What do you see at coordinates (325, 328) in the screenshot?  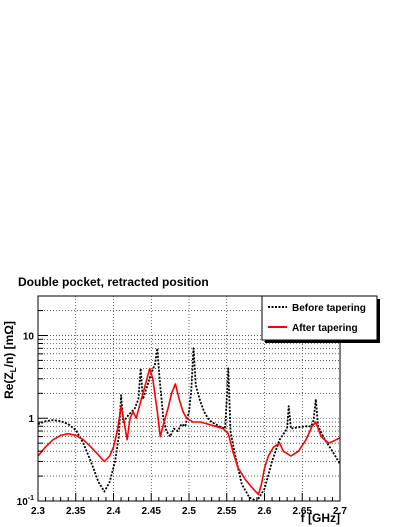 I see `legend-label-after-tapering: After tapering` at bounding box center [325, 328].